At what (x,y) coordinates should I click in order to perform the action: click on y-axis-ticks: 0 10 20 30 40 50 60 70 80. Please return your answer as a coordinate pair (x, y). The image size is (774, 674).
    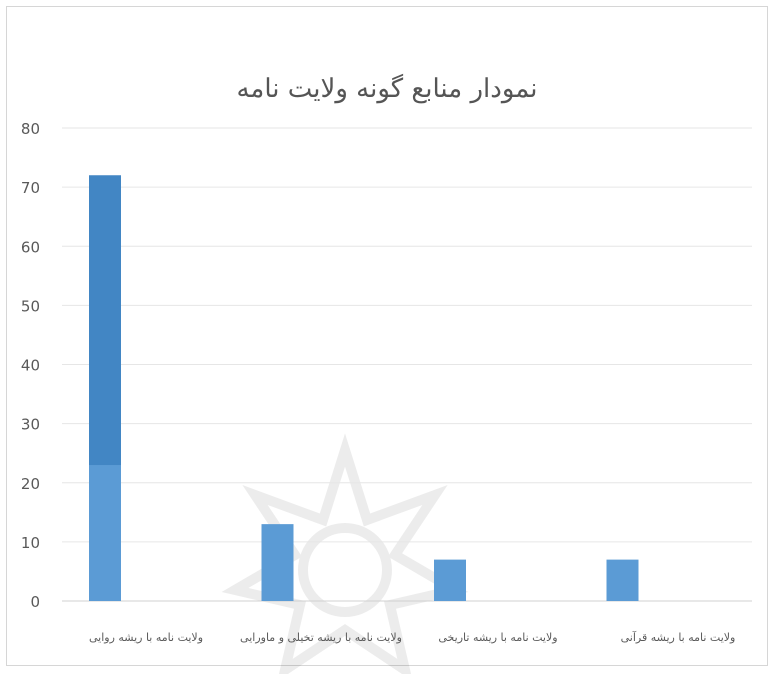
    Looking at the image, I should click on (30, 365).